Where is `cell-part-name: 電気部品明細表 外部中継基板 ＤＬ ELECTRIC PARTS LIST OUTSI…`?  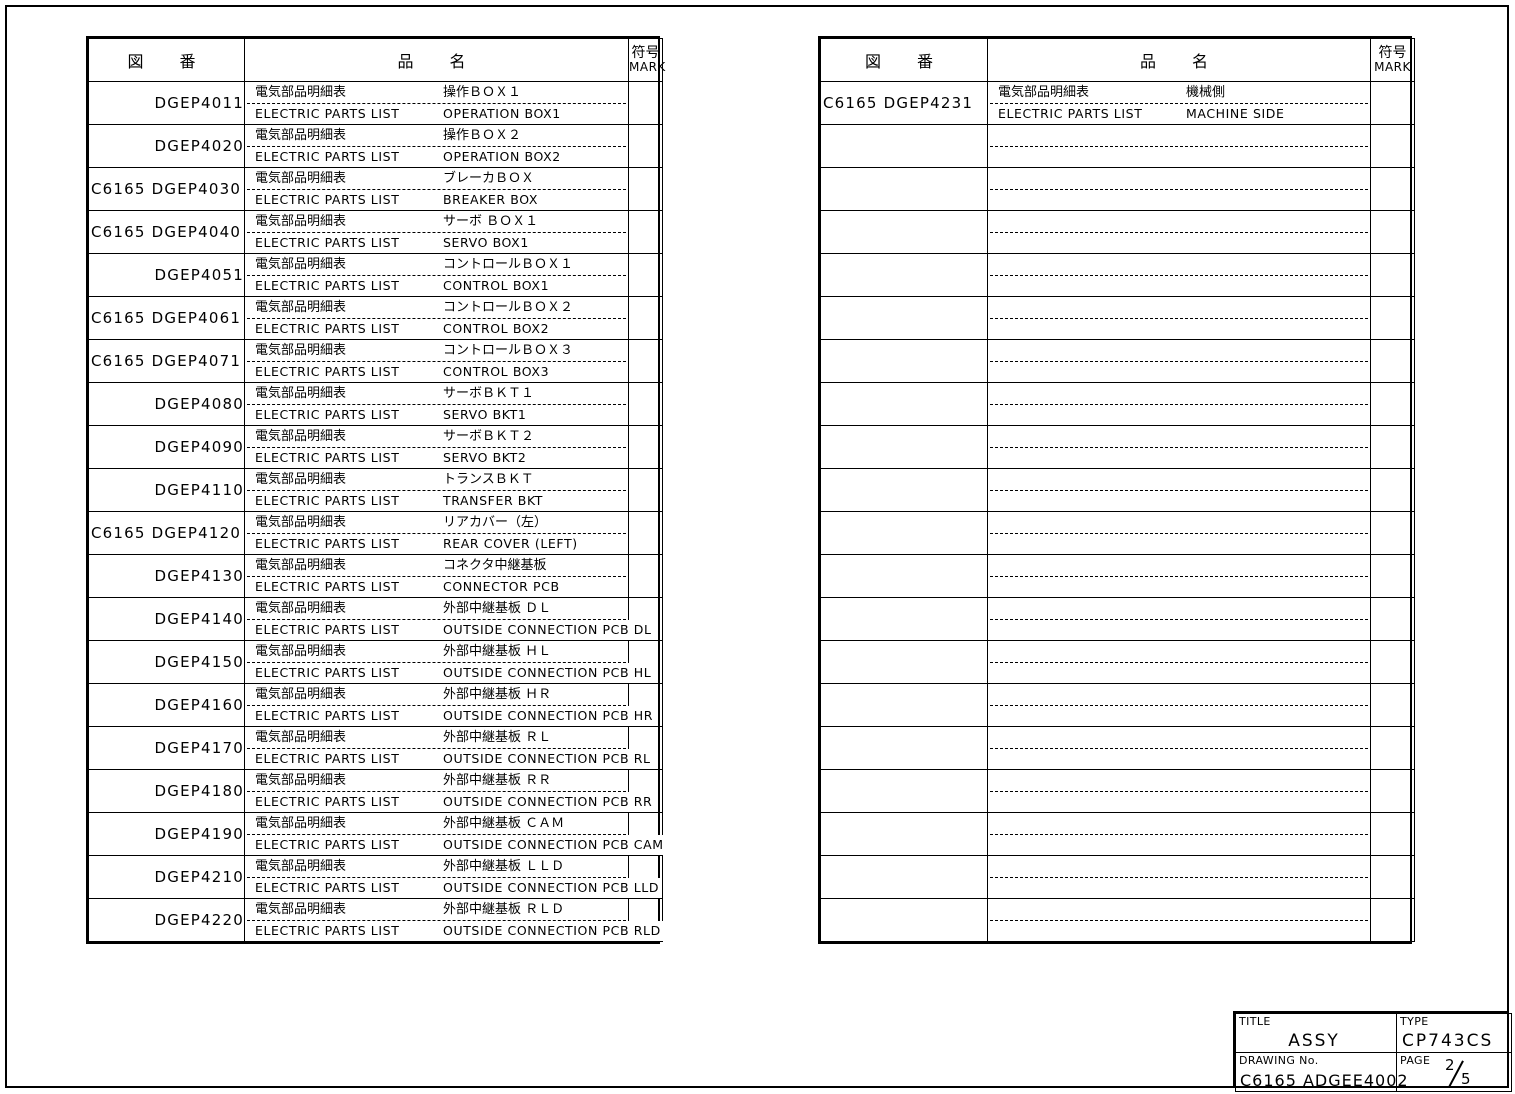
cell-part-name: 電気部品明細表 外部中継基板 ＤＬ ELECTRIC PARTS LIST OUTSI… is located at coordinates (449, 619).